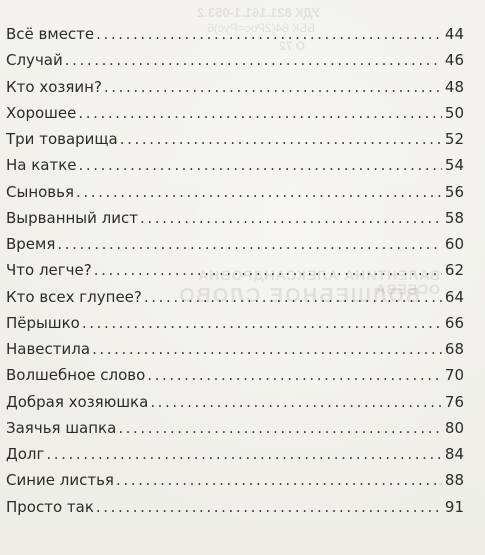  I want to click on toc-entry-page: 66, so click(454, 322).